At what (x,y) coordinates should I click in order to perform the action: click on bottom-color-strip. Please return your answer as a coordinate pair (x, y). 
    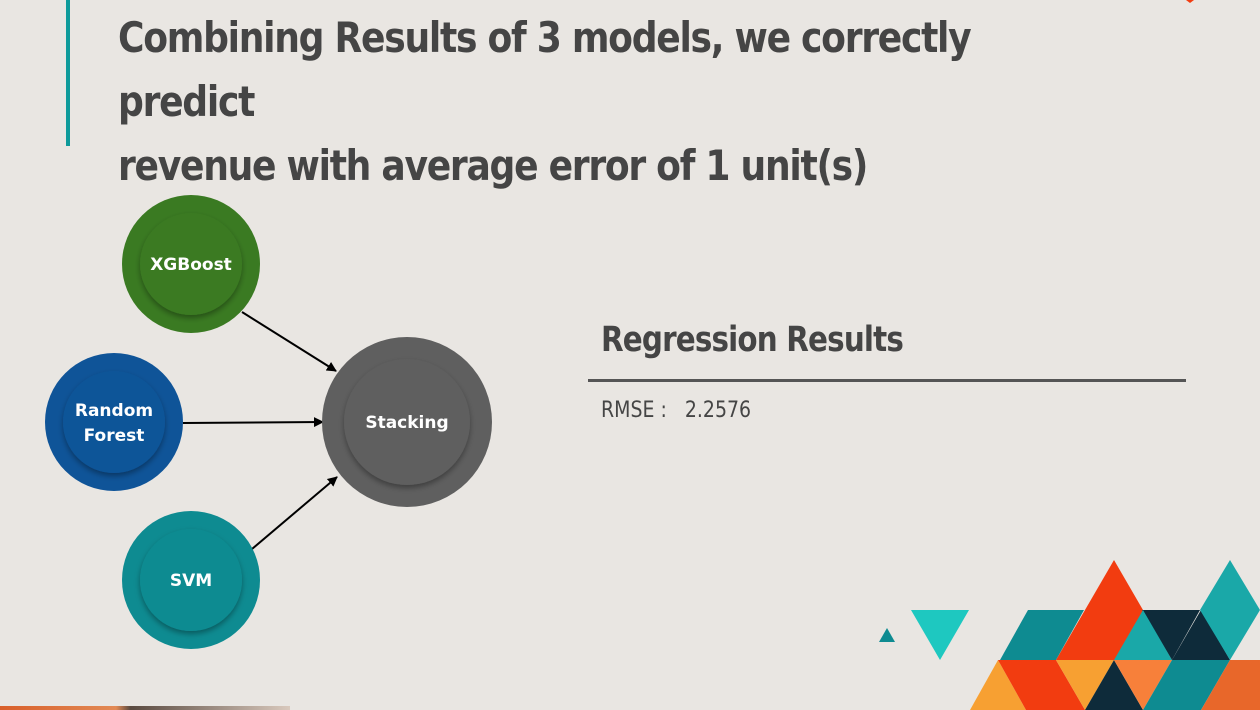
    Looking at the image, I should click on (145, 708).